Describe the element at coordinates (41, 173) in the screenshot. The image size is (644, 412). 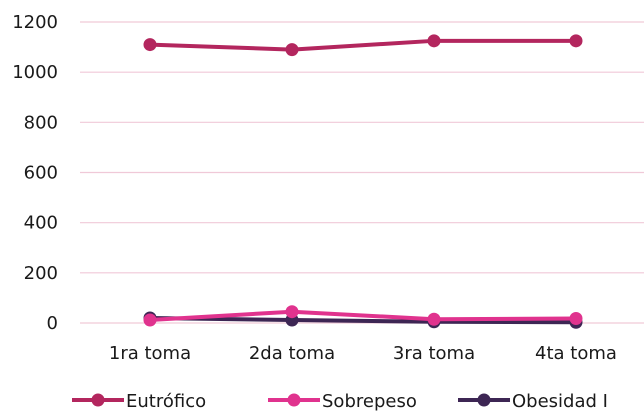
I see `y-tick-label: 600` at that location.